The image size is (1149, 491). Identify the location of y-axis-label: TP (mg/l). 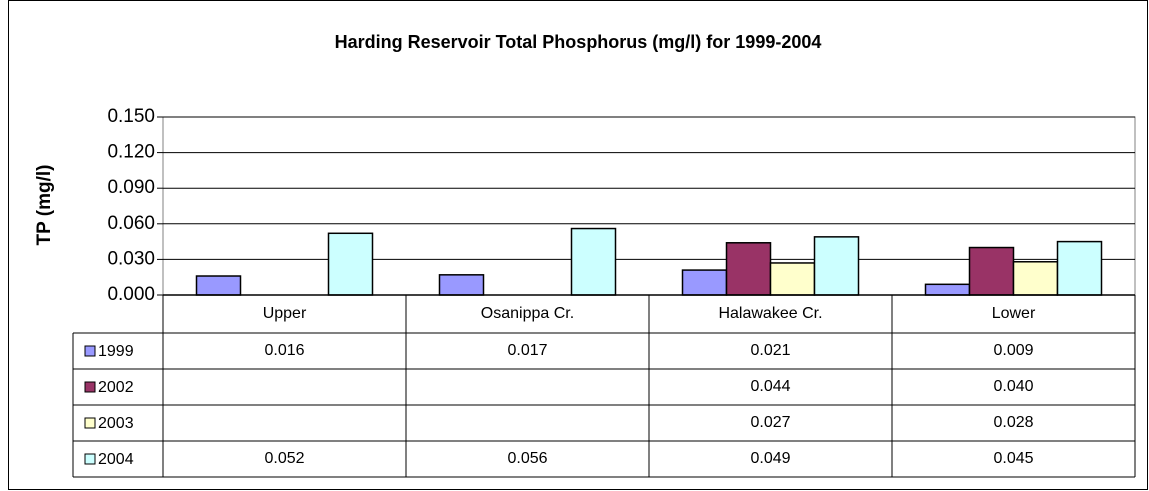
(44, 205).